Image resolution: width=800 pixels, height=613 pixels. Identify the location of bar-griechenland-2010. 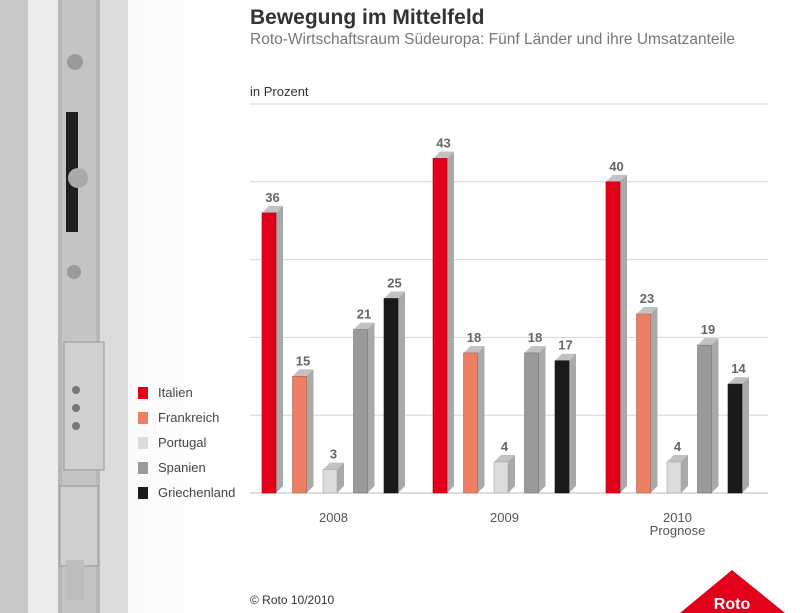
(738, 435).